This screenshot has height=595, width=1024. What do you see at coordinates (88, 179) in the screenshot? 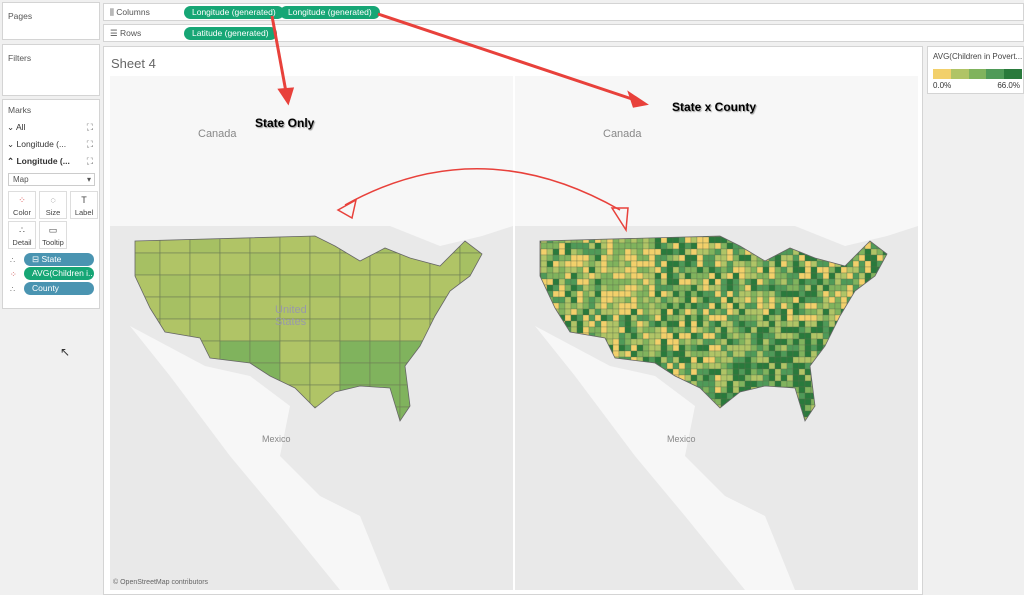
I see `chevron-down-icon: ▾` at bounding box center [88, 179].